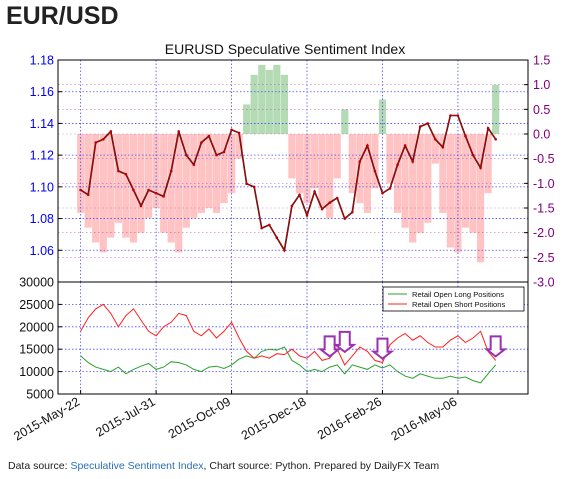 The height and width of the screenshot is (479, 566). Describe the element at coordinates (541, 135) in the screenshot. I see `right-tick-label: 0.0` at that location.